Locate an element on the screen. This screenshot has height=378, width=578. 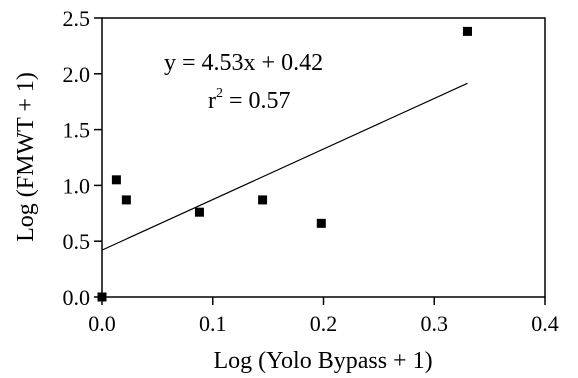
x-tick-label: 0.0 is located at coordinates (102, 323).